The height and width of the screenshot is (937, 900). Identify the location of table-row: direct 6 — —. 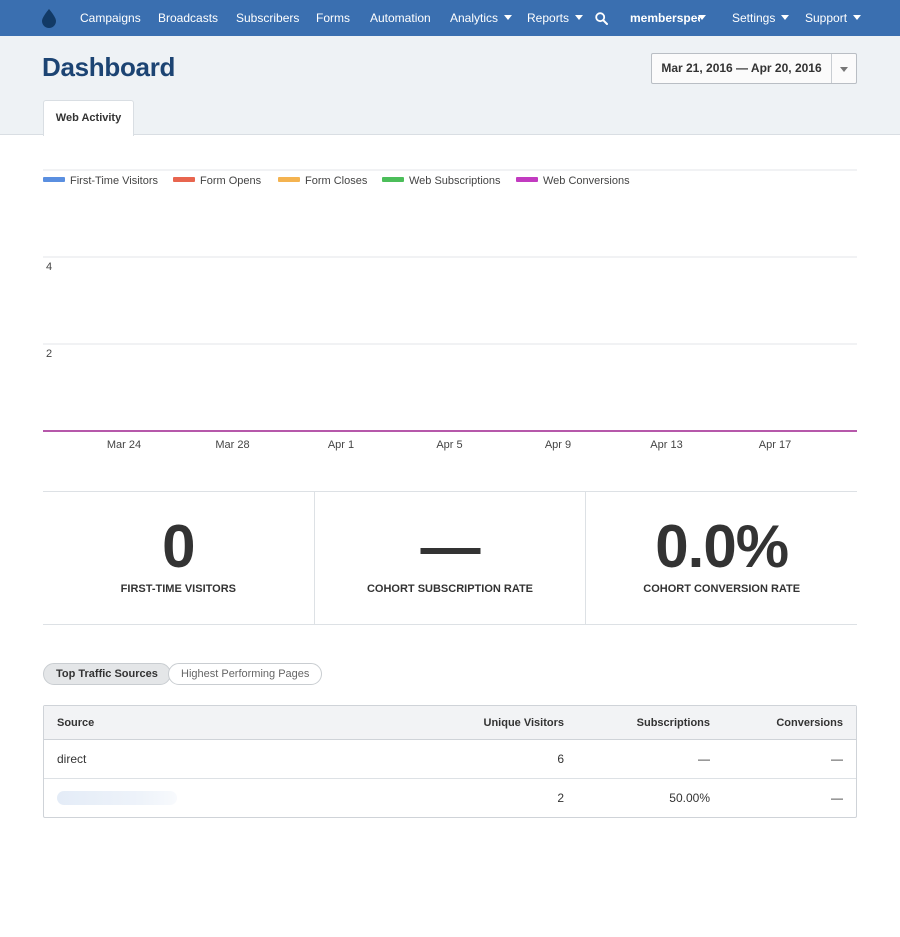
(450, 759).